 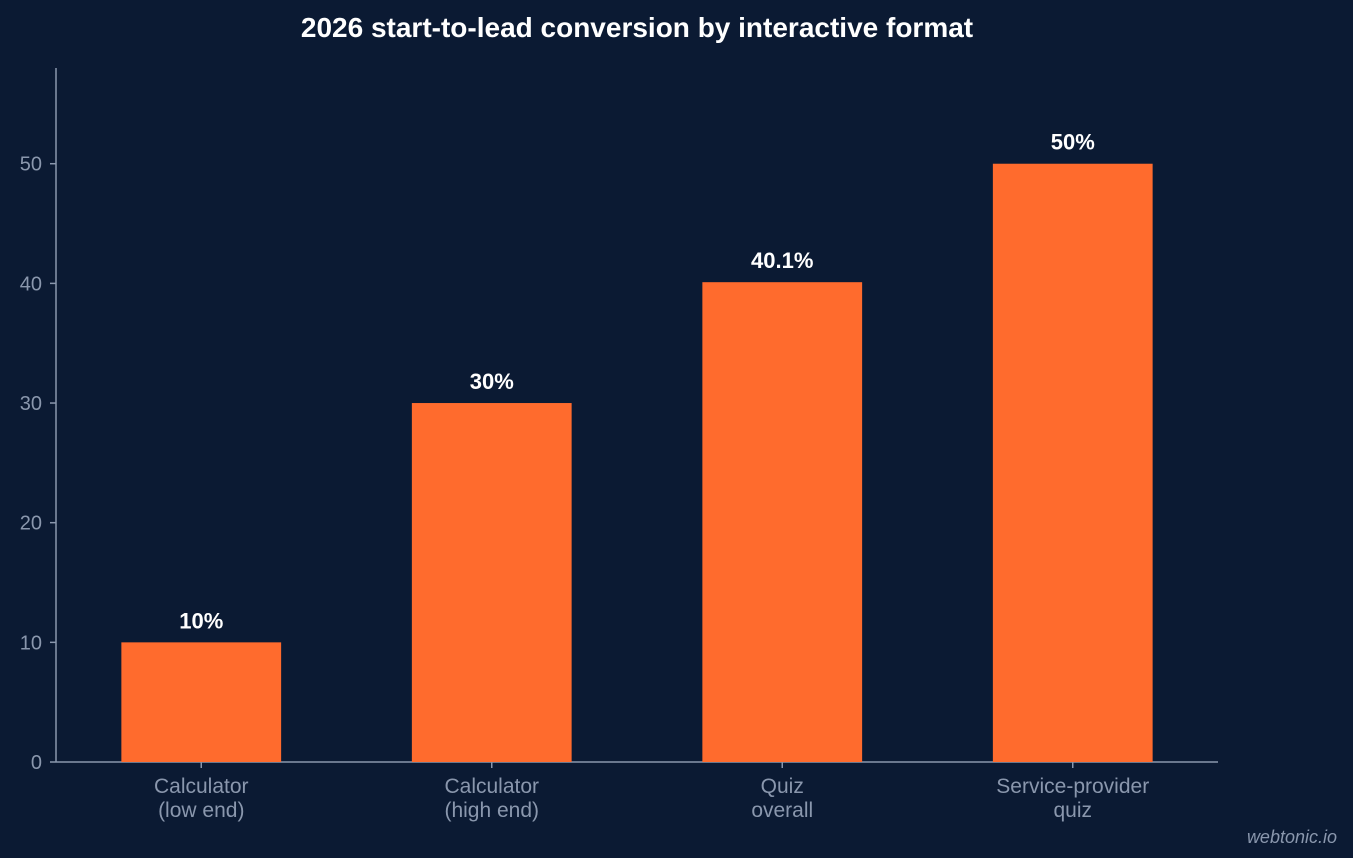 What do you see at coordinates (782, 260) in the screenshot?
I see `data-label: 40.1%` at bounding box center [782, 260].